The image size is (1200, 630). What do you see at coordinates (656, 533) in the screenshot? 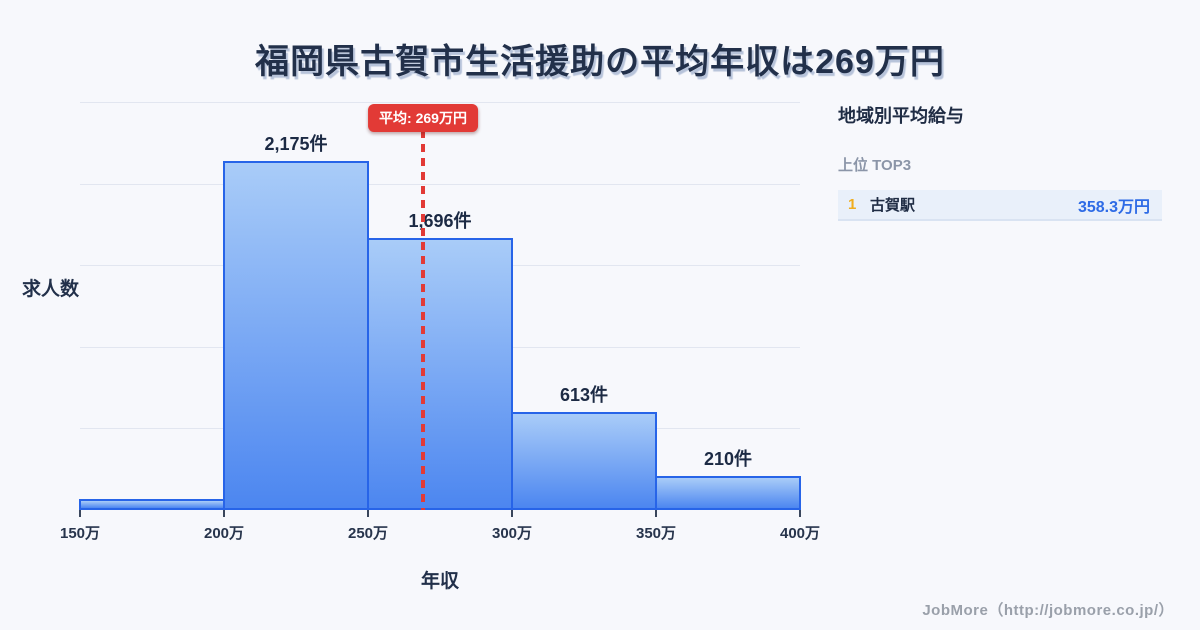
I see `x-tick-label: 350万` at bounding box center [656, 533].